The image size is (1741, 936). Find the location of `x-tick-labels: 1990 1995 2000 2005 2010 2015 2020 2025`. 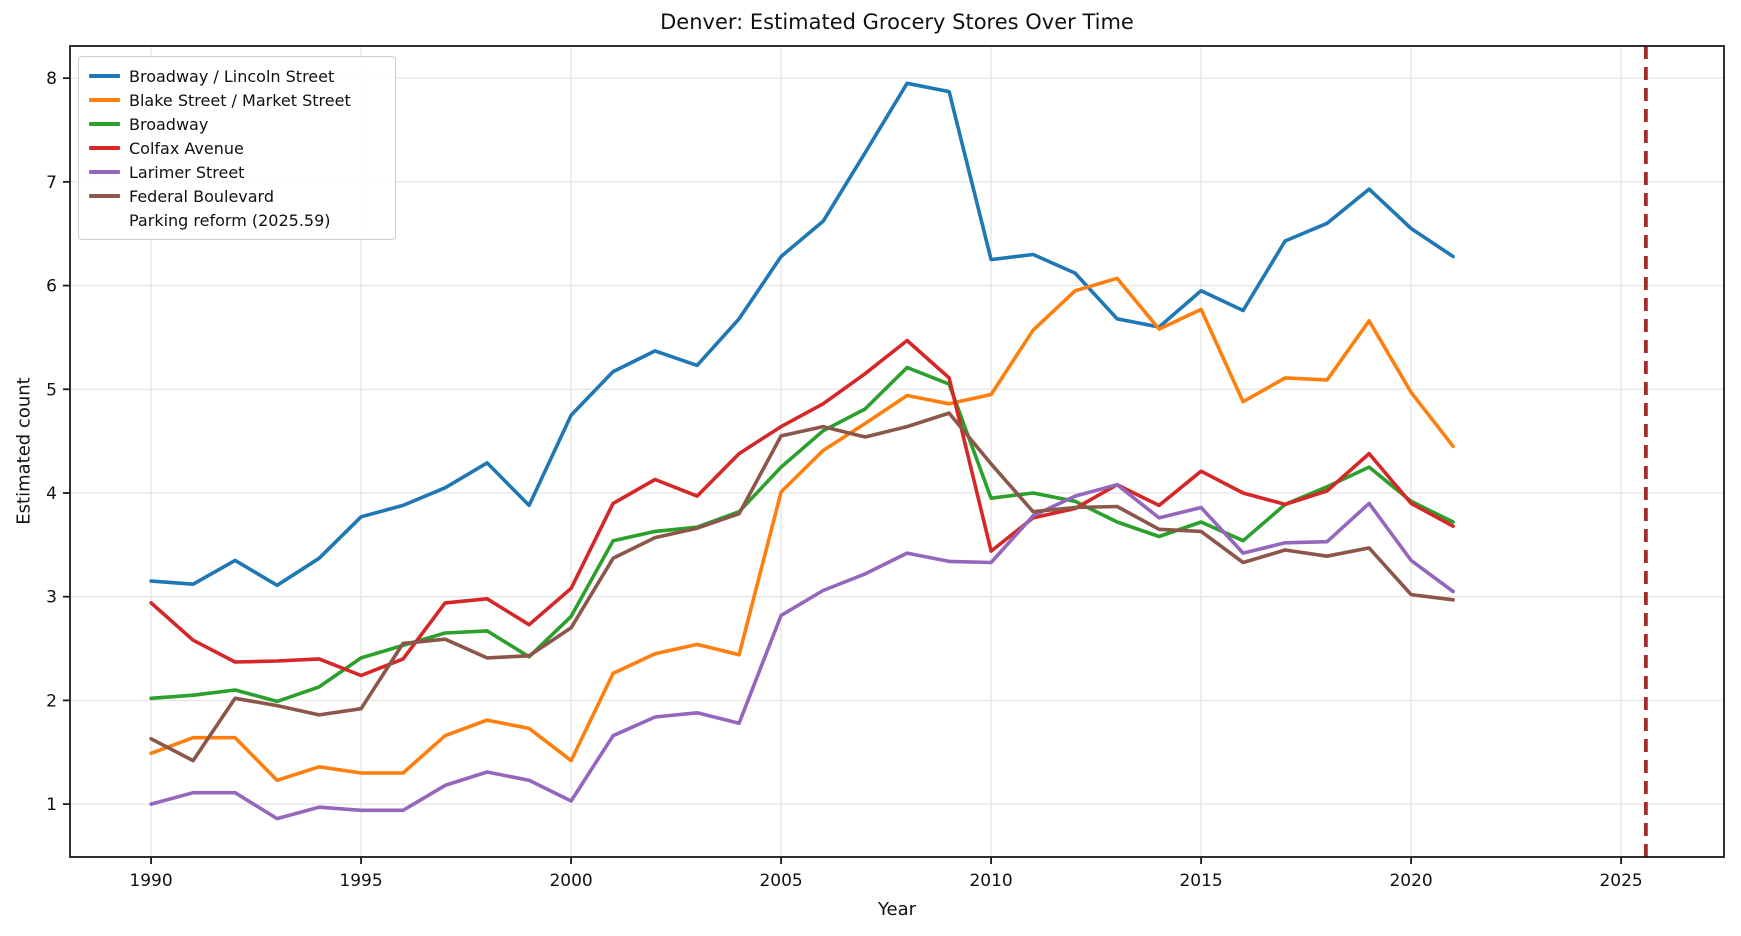

x-tick-labels: 1990 1995 2000 2005 2010 2015 2020 2025 is located at coordinates (885, 881).